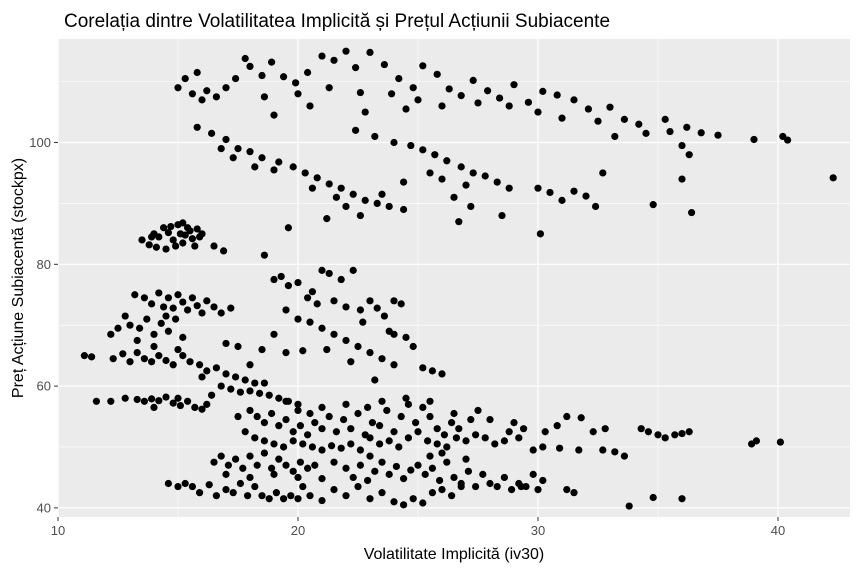 The height and width of the screenshot is (573, 861). What do you see at coordinates (58, 530) in the screenshot?
I see `x-tick-label: 10` at bounding box center [58, 530].